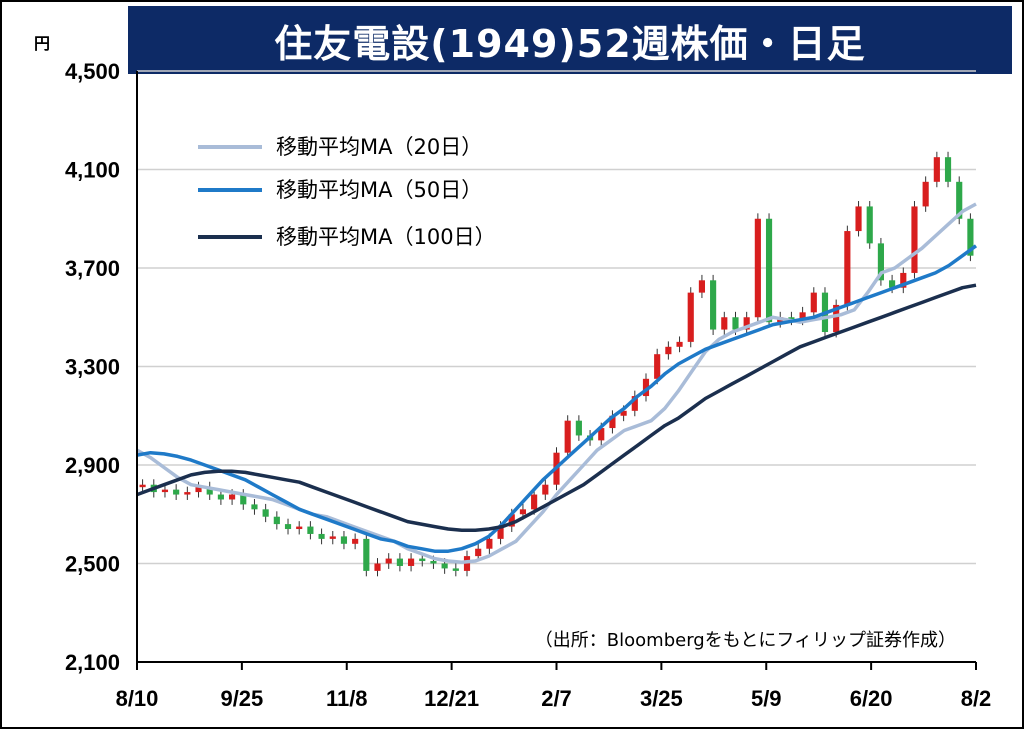 This screenshot has height=729, width=1024. Describe the element at coordinates (92, 465) in the screenshot. I see `y-tick-label: 2,900` at that location.